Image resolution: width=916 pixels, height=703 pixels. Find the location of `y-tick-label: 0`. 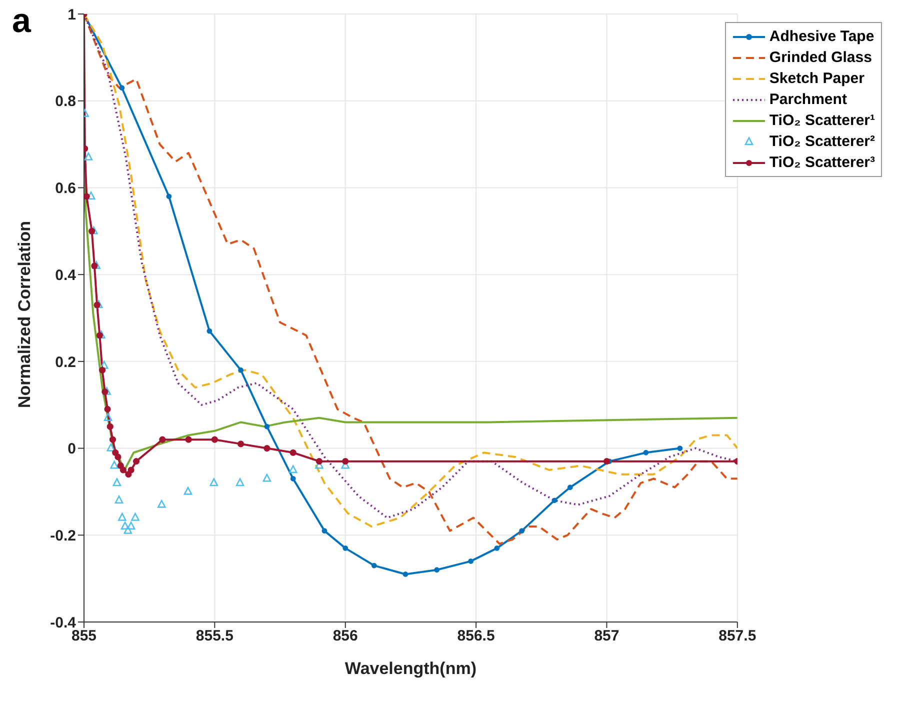

y-tick-label: 0 is located at coordinates (72, 449).